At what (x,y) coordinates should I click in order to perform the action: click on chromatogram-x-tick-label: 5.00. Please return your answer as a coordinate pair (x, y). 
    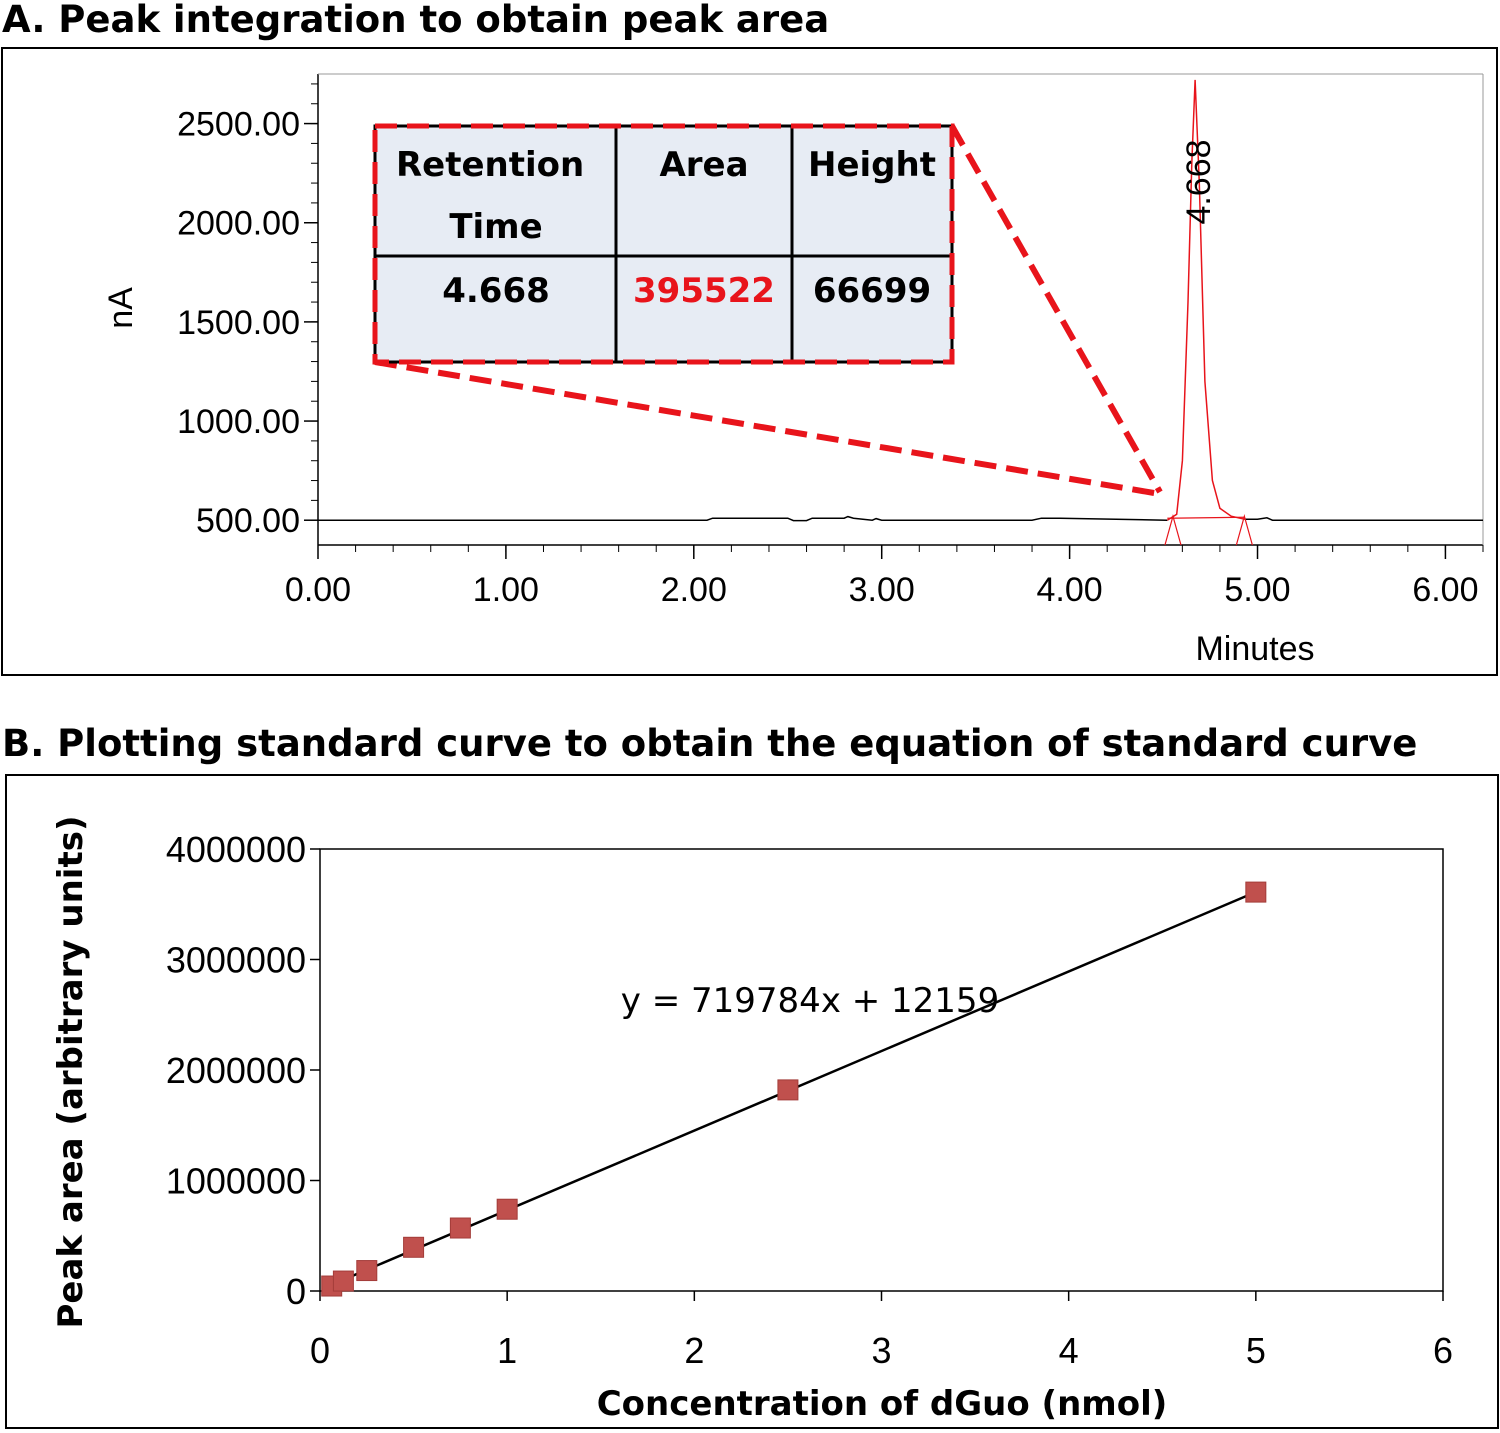
    Looking at the image, I should click on (1257, 590).